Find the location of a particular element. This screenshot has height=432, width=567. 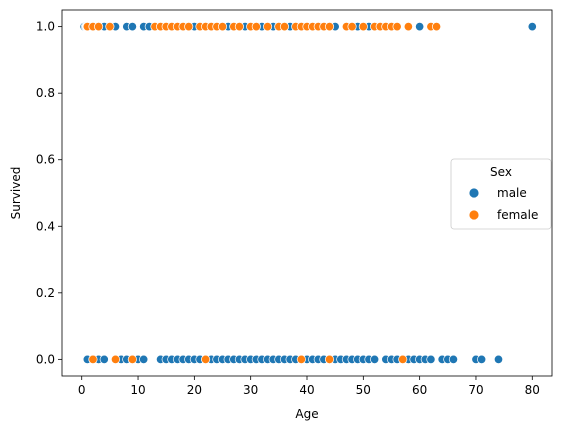

legend-label-male: male is located at coordinates (512, 193).